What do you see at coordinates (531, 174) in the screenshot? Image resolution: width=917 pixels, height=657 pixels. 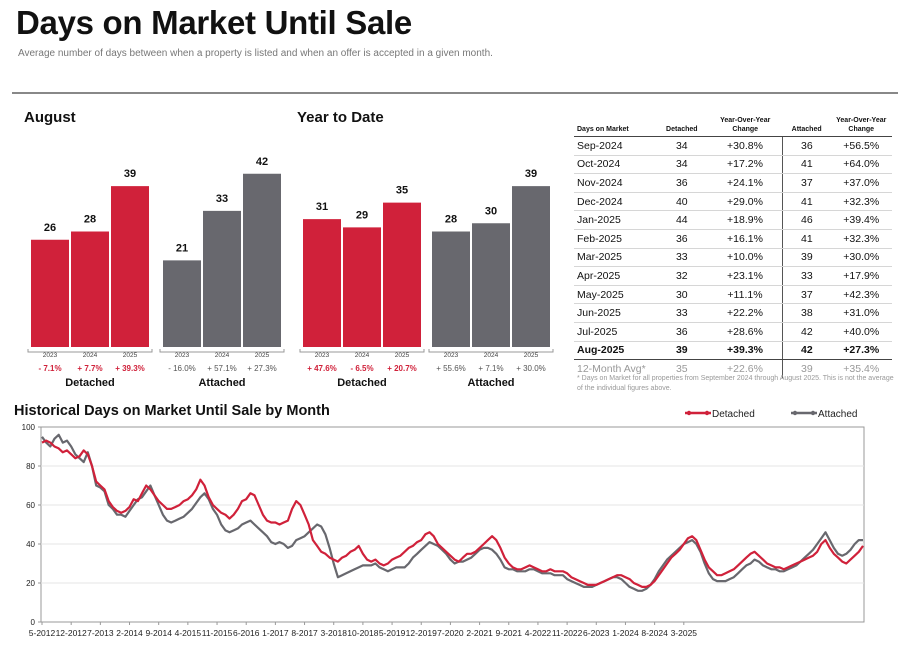 I see `bar-value-label: 39` at bounding box center [531, 174].